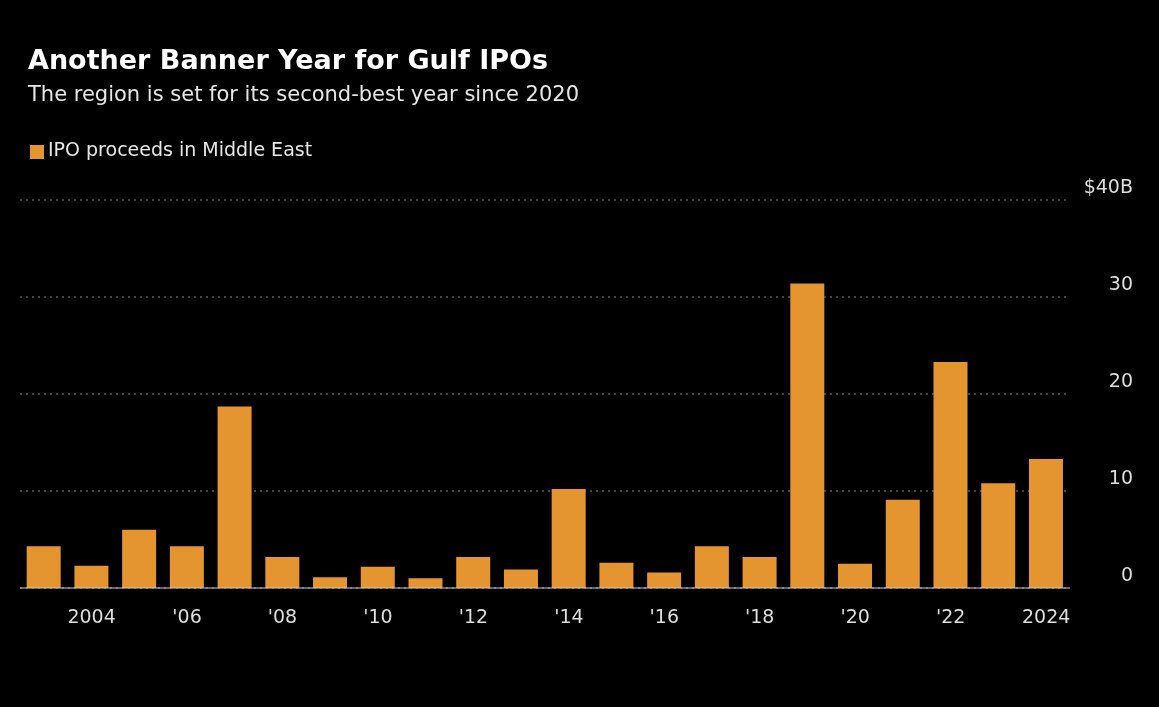 Image resolution: width=1159 pixels, height=707 pixels. Describe the element at coordinates (288, 59) in the screenshot. I see `chart-title: Another Banner Year for Gulf IPOs` at that location.